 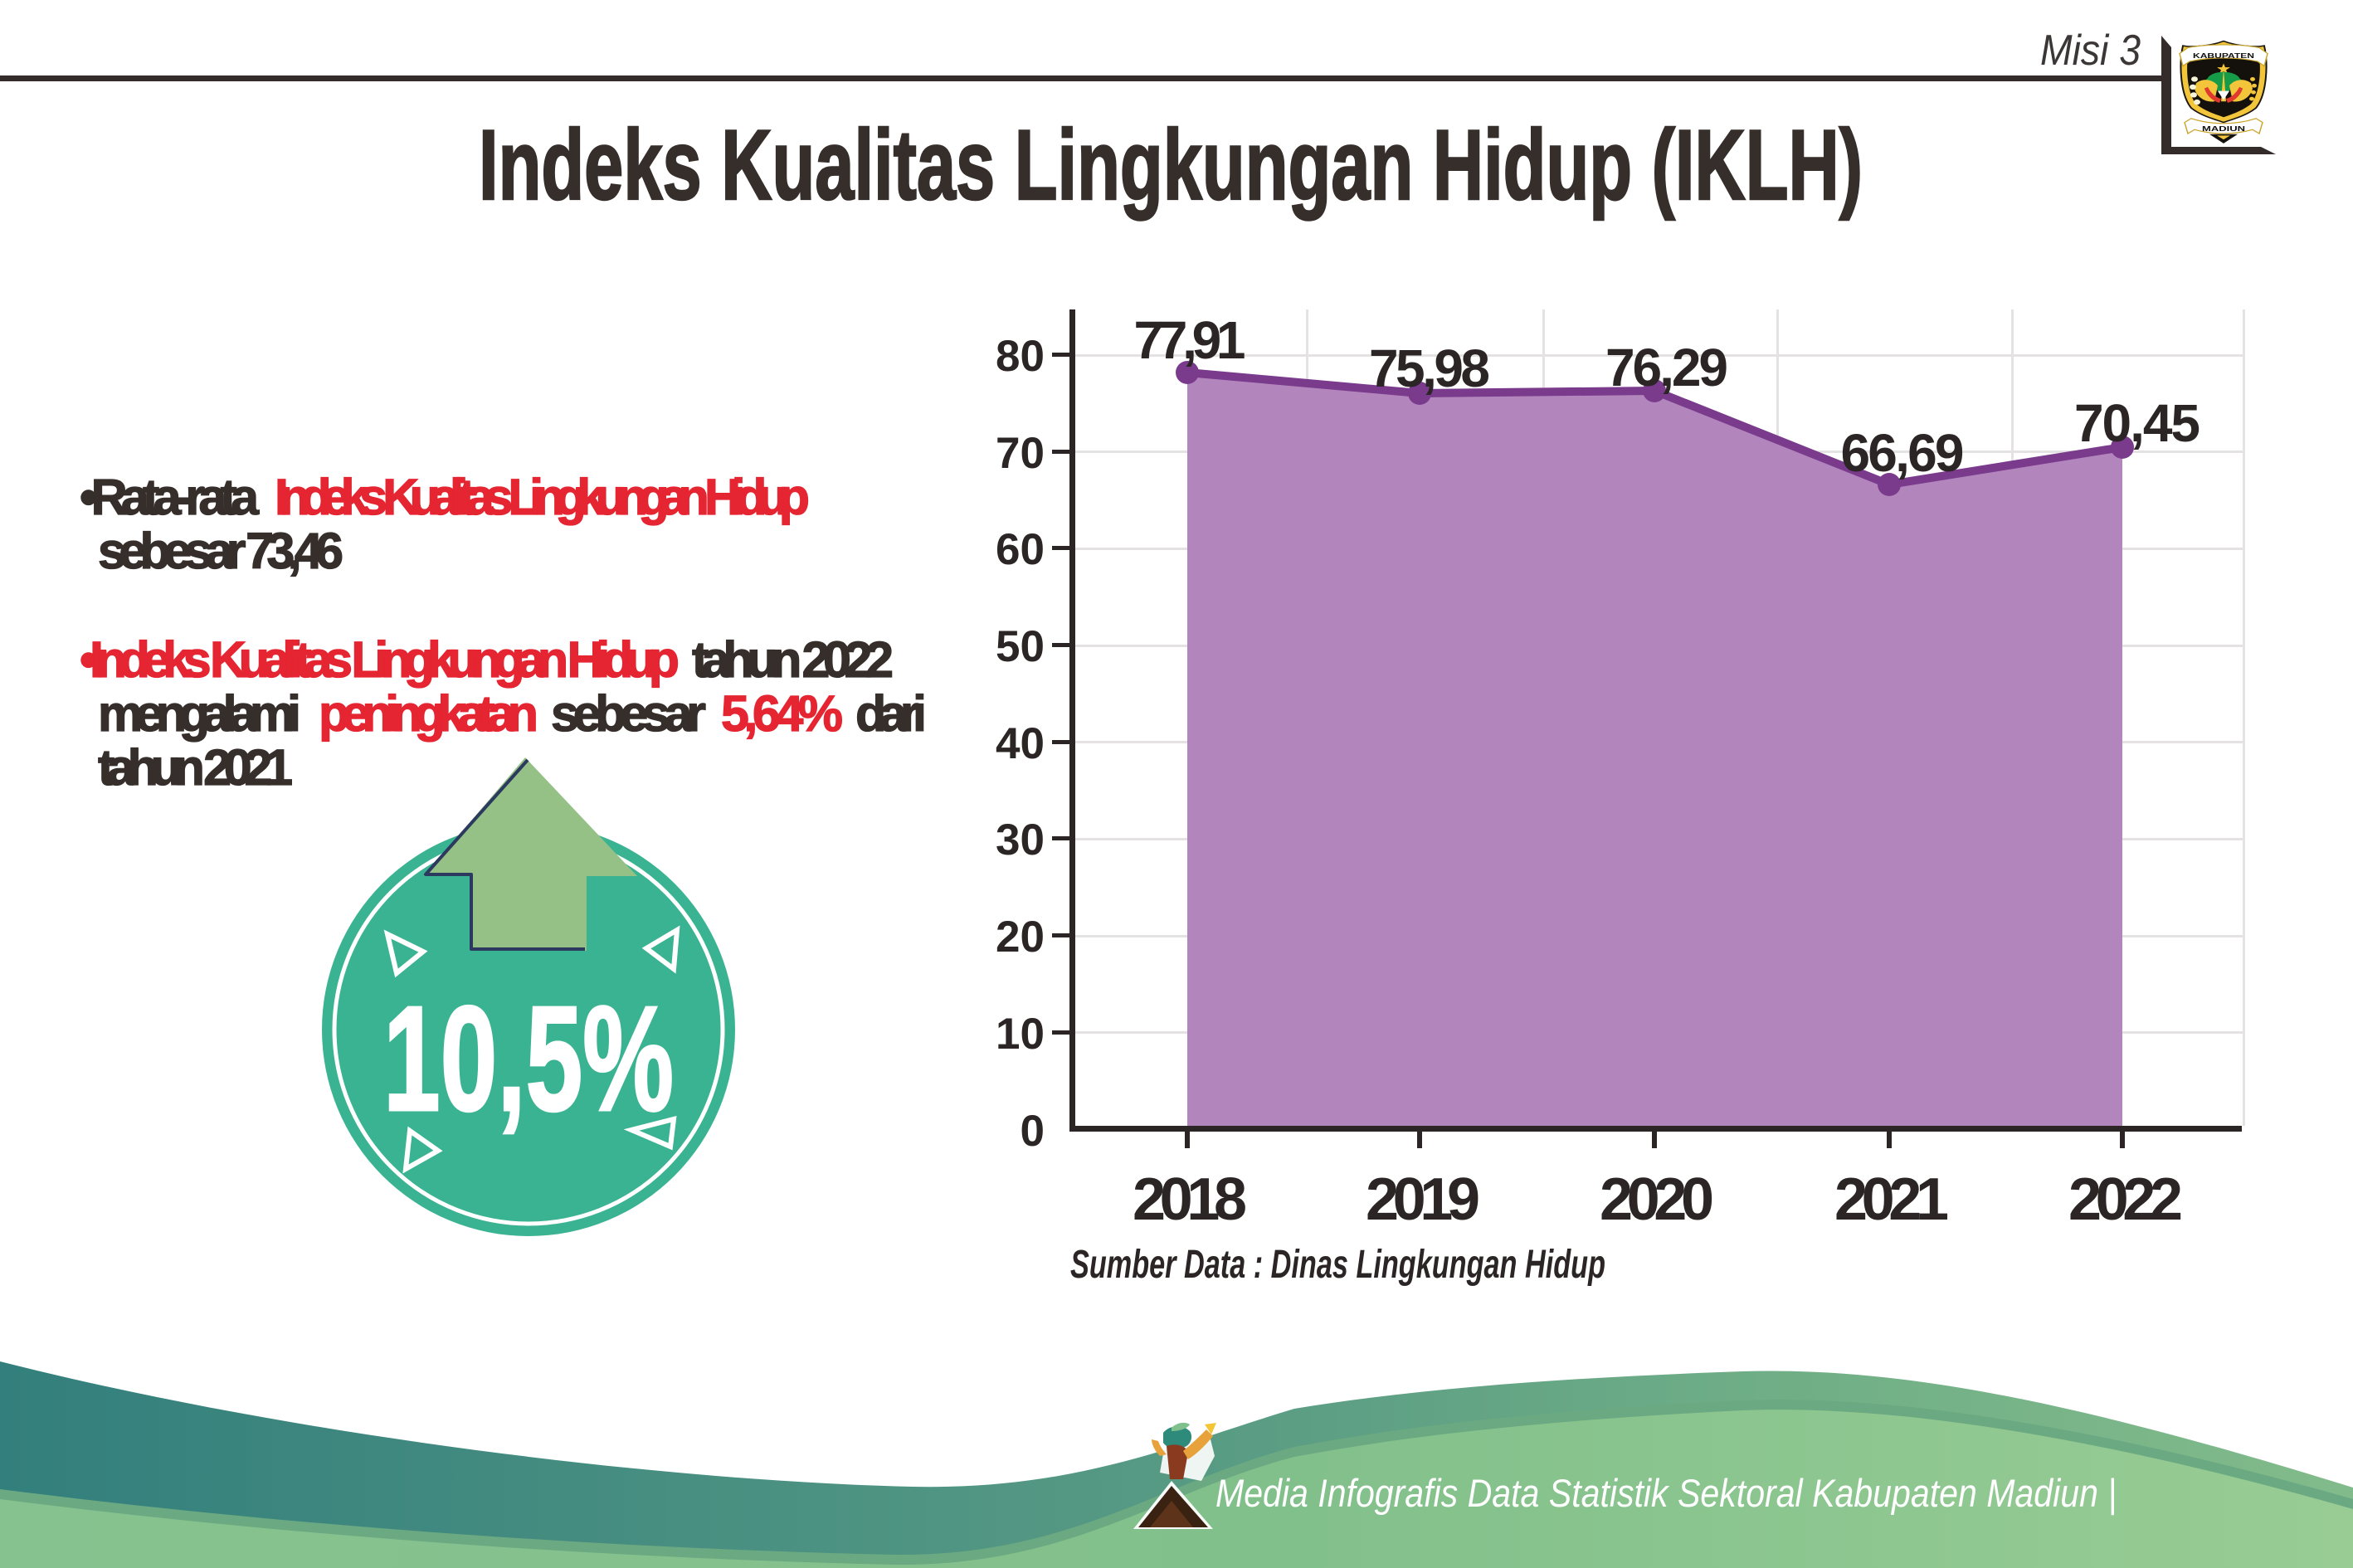 What do you see at coordinates (1020, 1034) in the screenshot?
I see `svg-text: 10` at bounding box center [1020, 1034].